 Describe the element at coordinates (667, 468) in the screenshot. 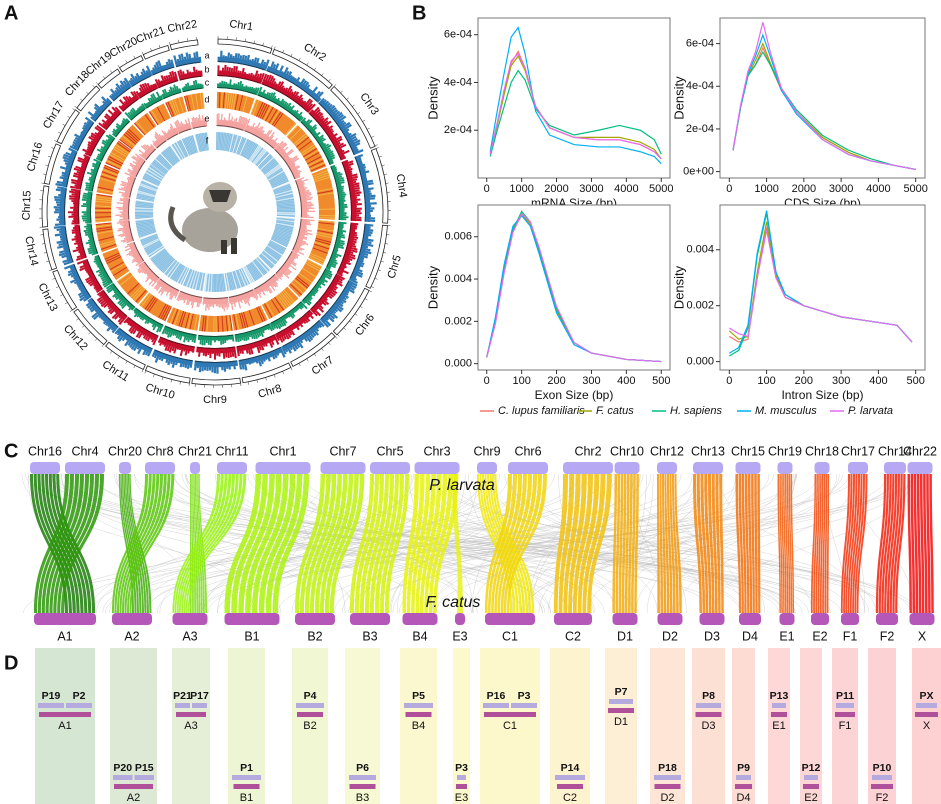

I see `top-chromosome` at that location.